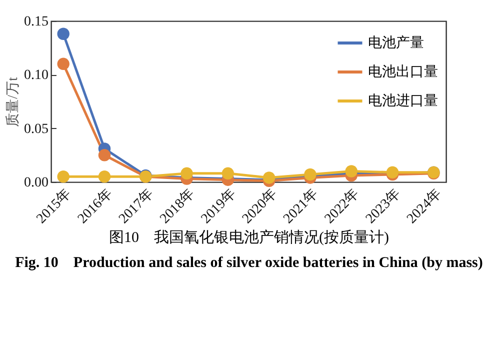 The width and height of the screenshot is (498, 338). I want to click on legend-label: 电池出口量, so click(403, 72).